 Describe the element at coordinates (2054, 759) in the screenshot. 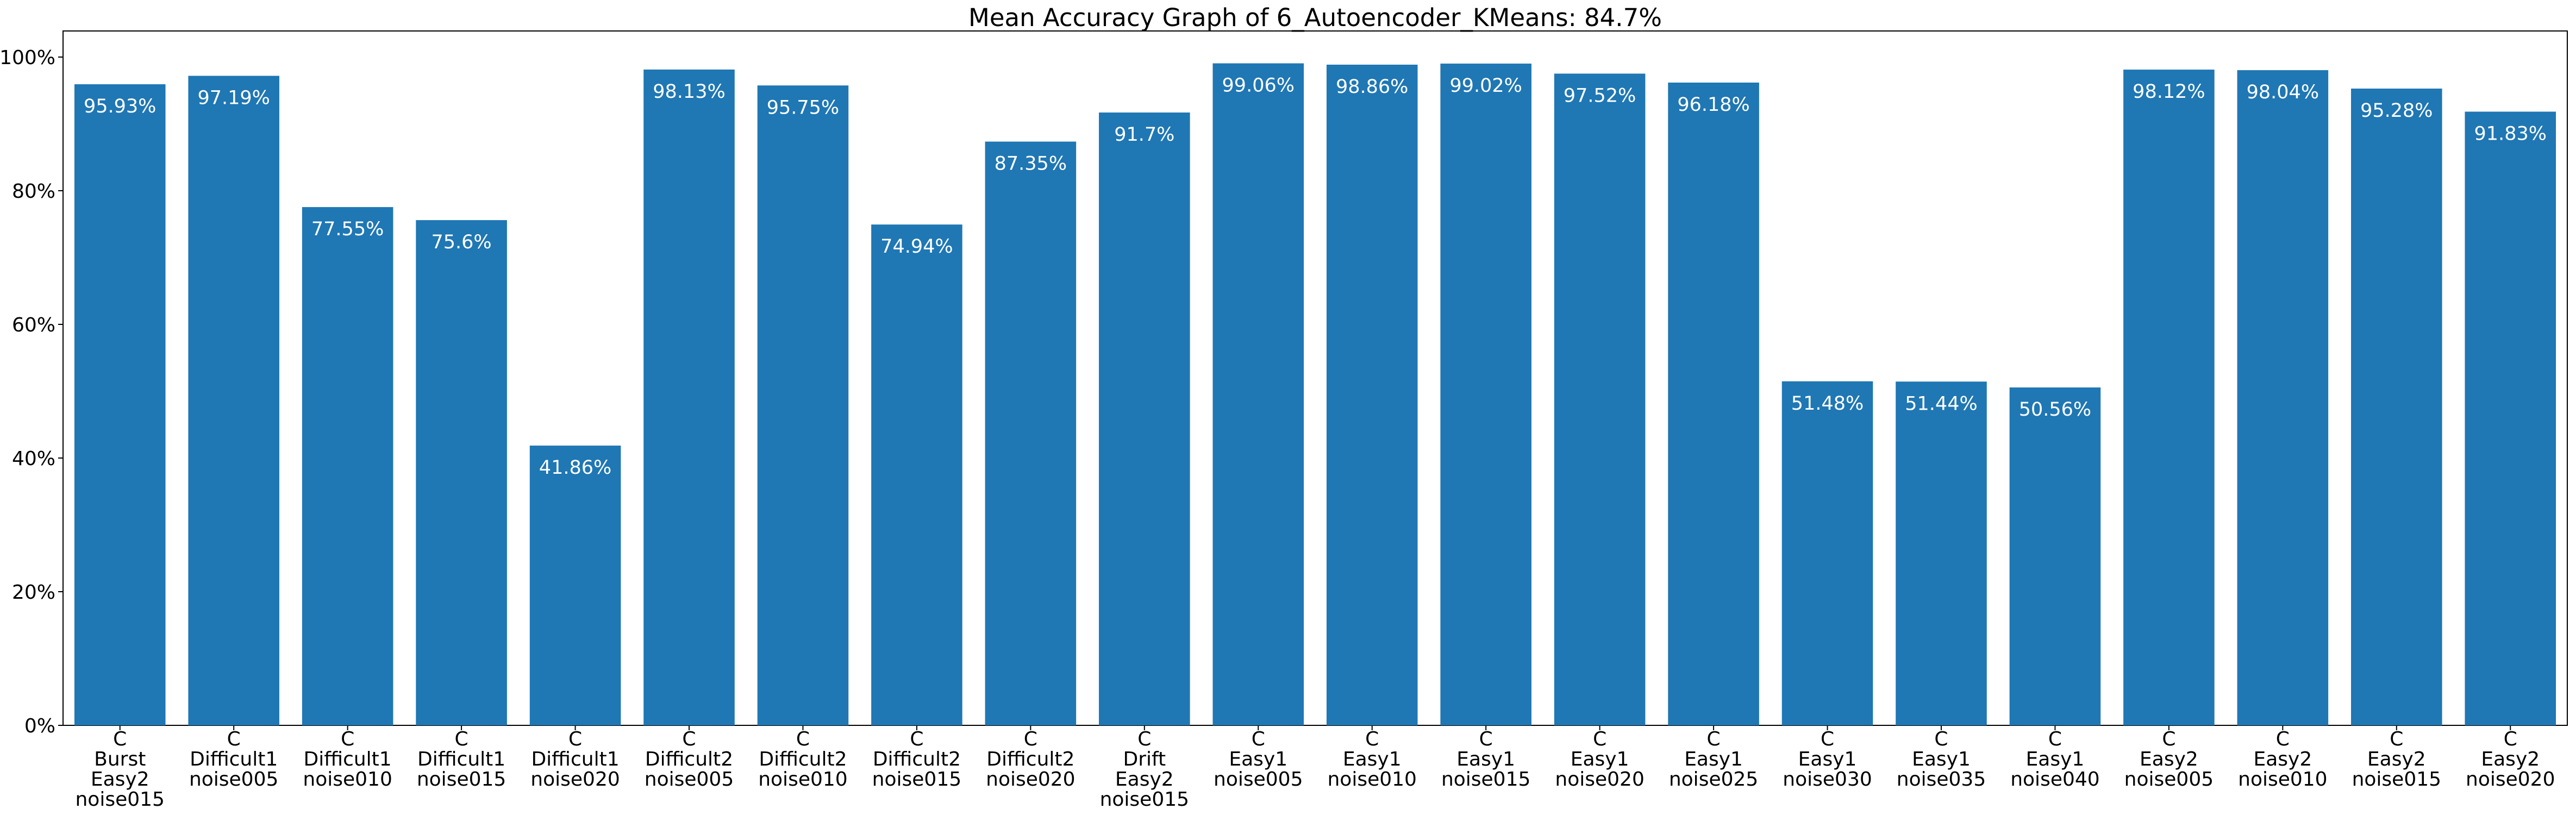

I see `x-tick-label: C Easy1 noise040` at that location.